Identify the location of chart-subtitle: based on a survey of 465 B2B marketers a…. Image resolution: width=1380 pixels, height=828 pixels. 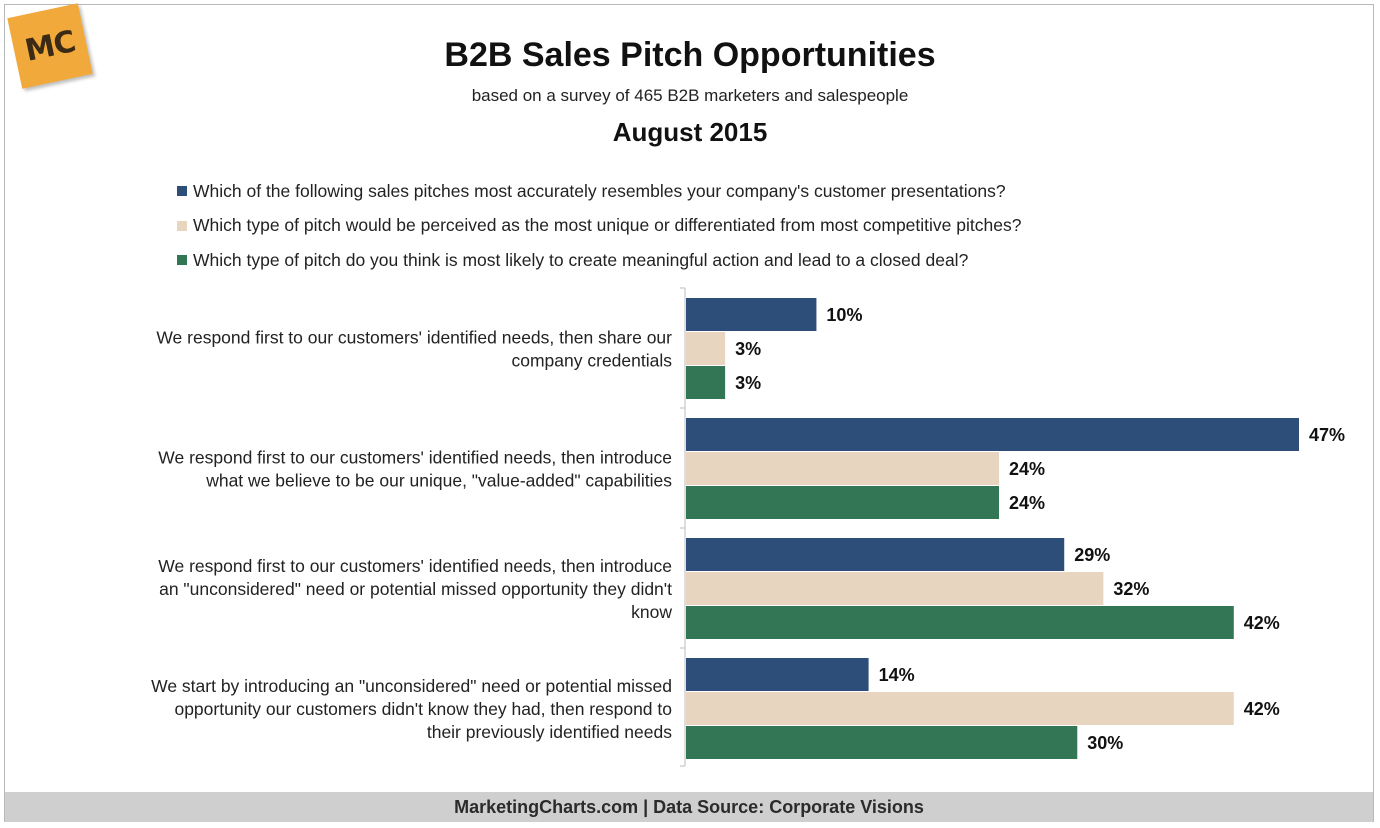
(690, 95).